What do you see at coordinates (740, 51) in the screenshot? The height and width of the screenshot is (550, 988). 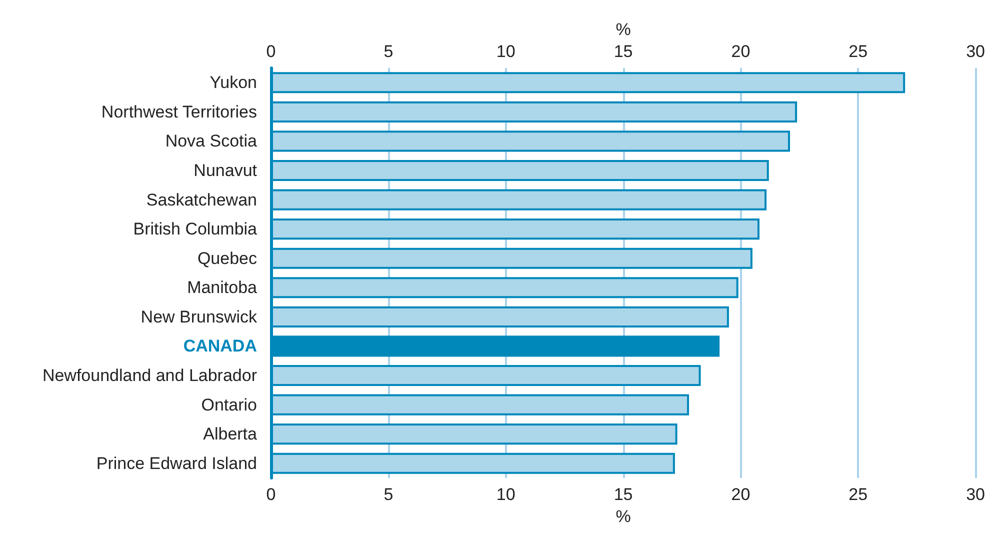 I see `x2-tick-label: 20` at bounding box center [740, 51].